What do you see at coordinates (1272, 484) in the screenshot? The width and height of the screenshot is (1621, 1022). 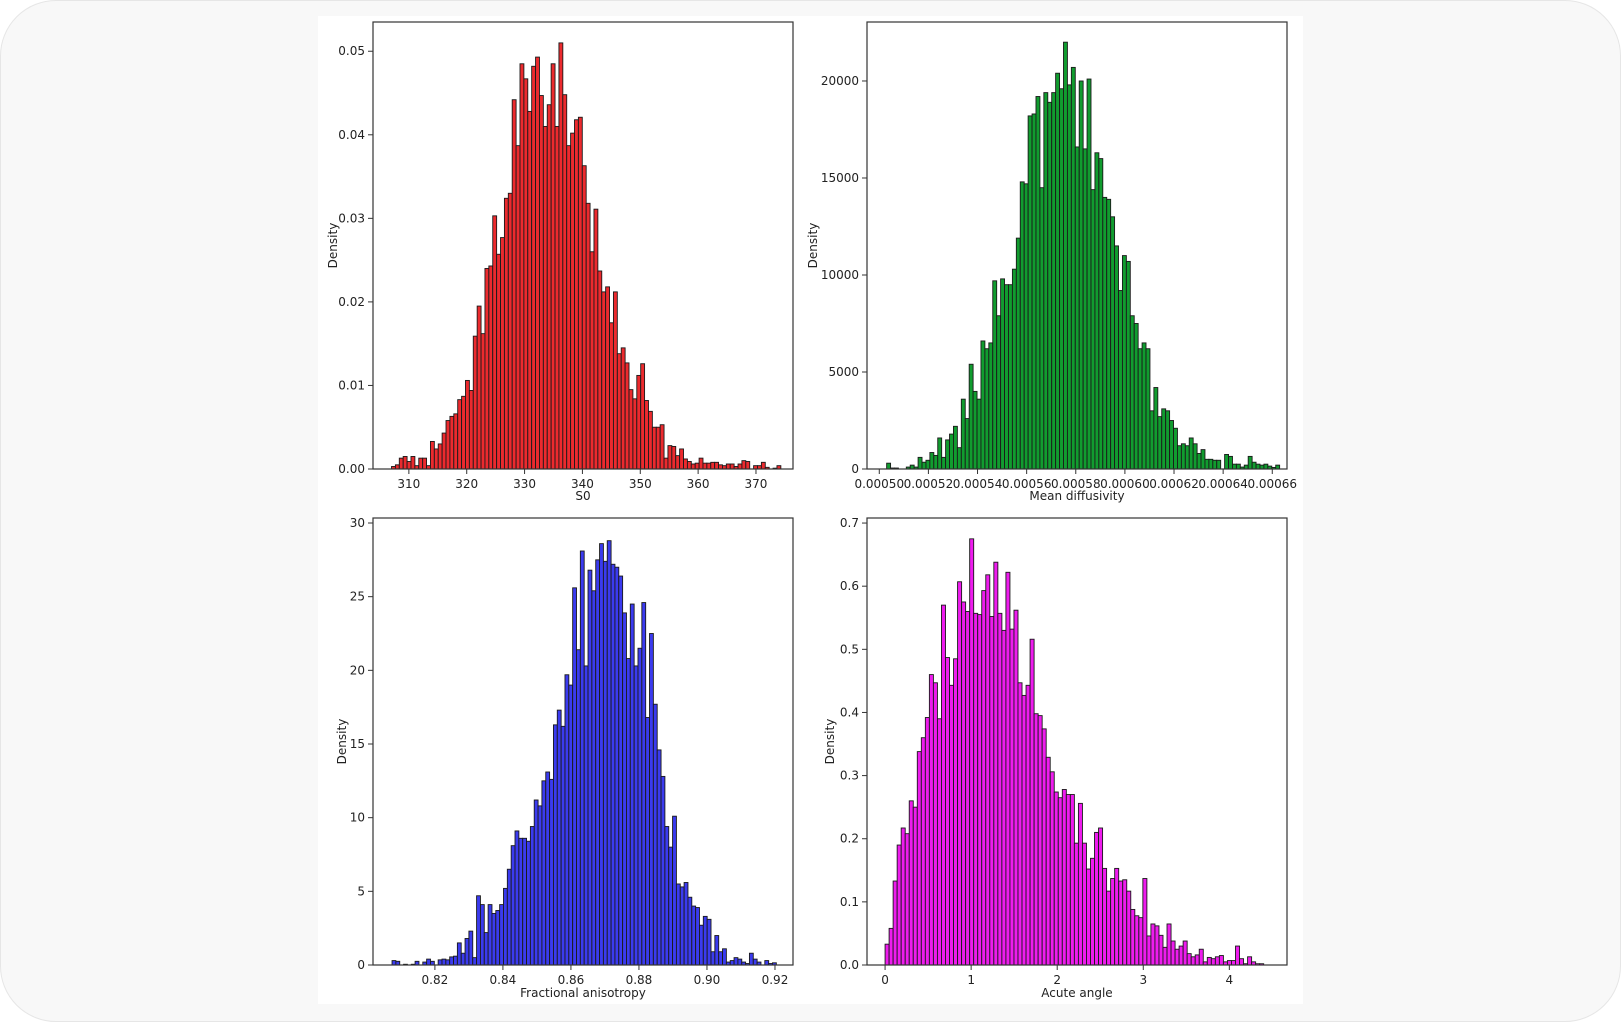 I see `x-tick-label: 0.00066` at bounding box center [1272, 484].